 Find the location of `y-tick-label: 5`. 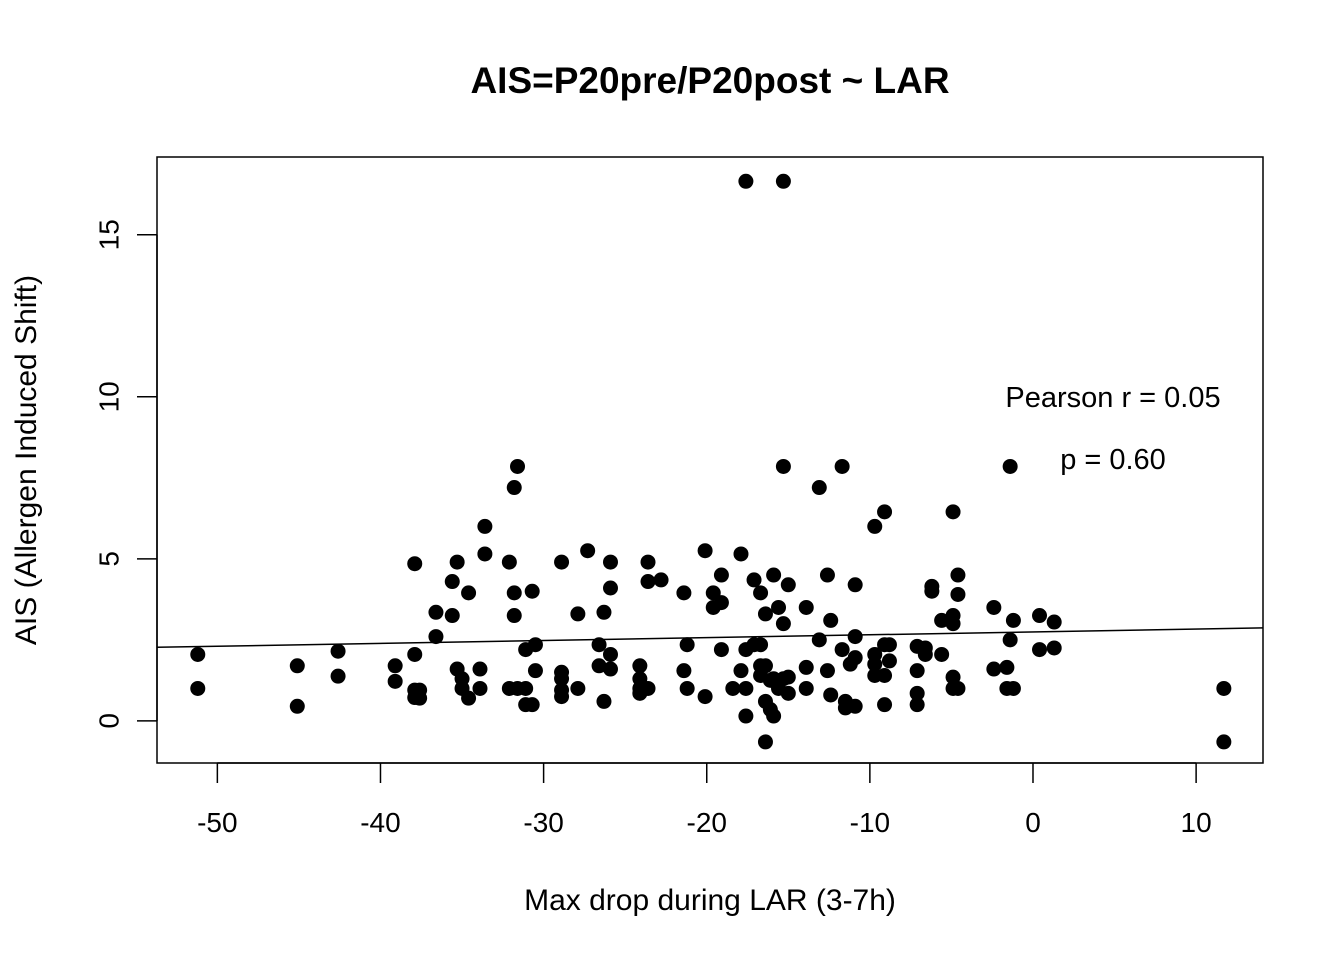

y-tick-label: 5 is located at coordinates (109, 559).